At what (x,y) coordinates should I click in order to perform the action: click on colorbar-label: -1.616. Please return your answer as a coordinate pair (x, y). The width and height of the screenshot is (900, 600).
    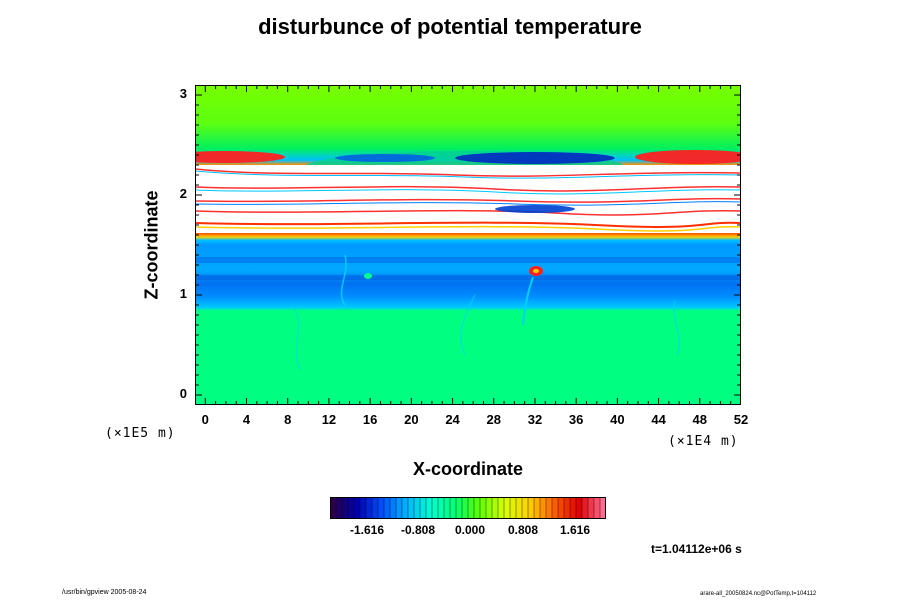
    Looking at the image, I should click on (367, 530).